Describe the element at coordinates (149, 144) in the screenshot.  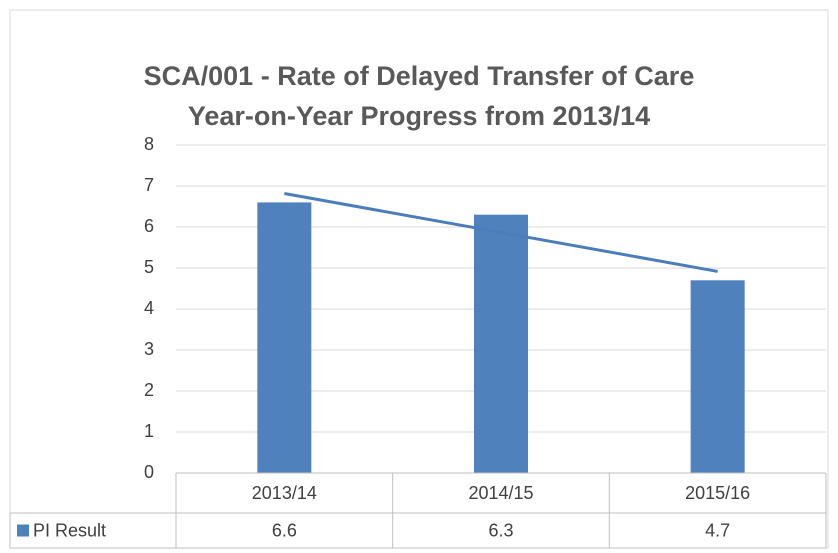
I see `y-tick-label: 8` at that location.